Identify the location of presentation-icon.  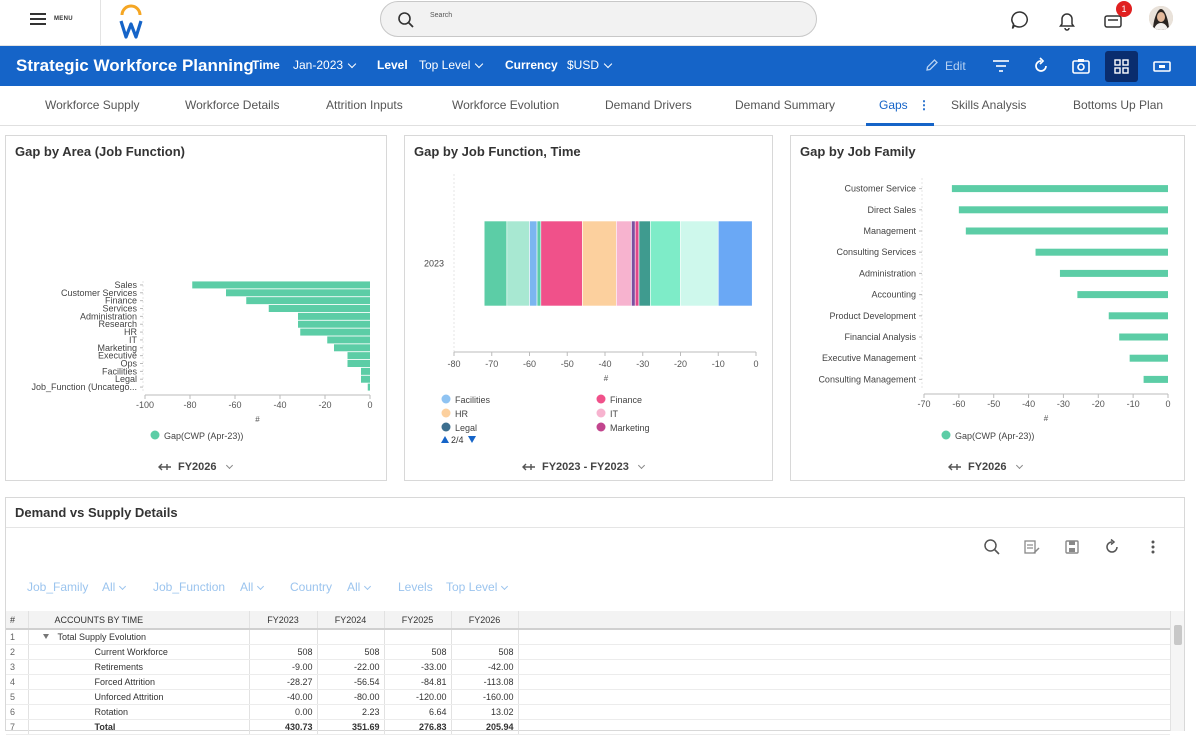
(1162, 66).